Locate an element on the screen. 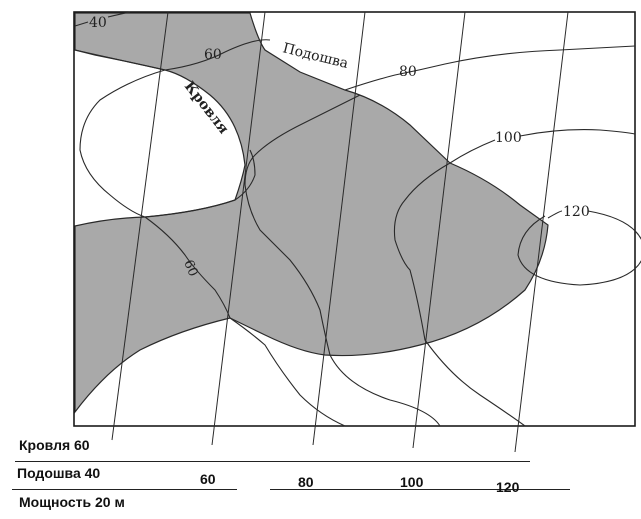 The width and height of the screenshot is (641, 519). roof-isoline-40-top is located at coordinates (81, 24).